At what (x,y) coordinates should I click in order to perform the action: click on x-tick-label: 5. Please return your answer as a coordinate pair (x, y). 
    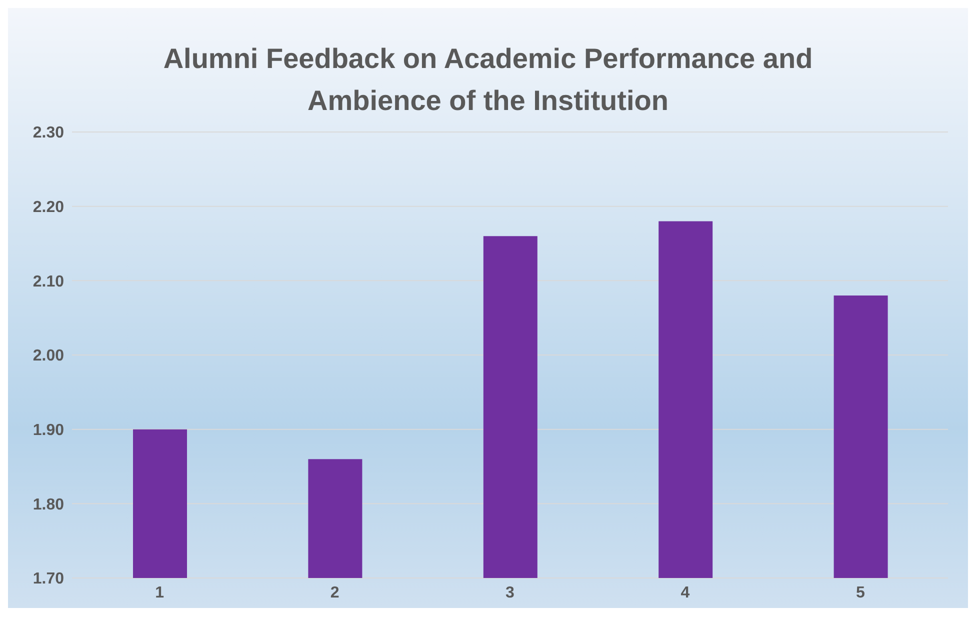
    Looking at the image, I should click on (860, 593).